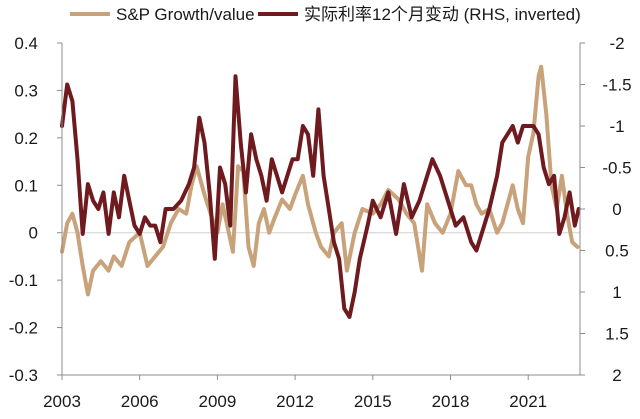 The image size is (640, 419). Describe the element at coordinates (62, 401) in the screenshot. I see `x-tick-label-2003: 2003` at that location.